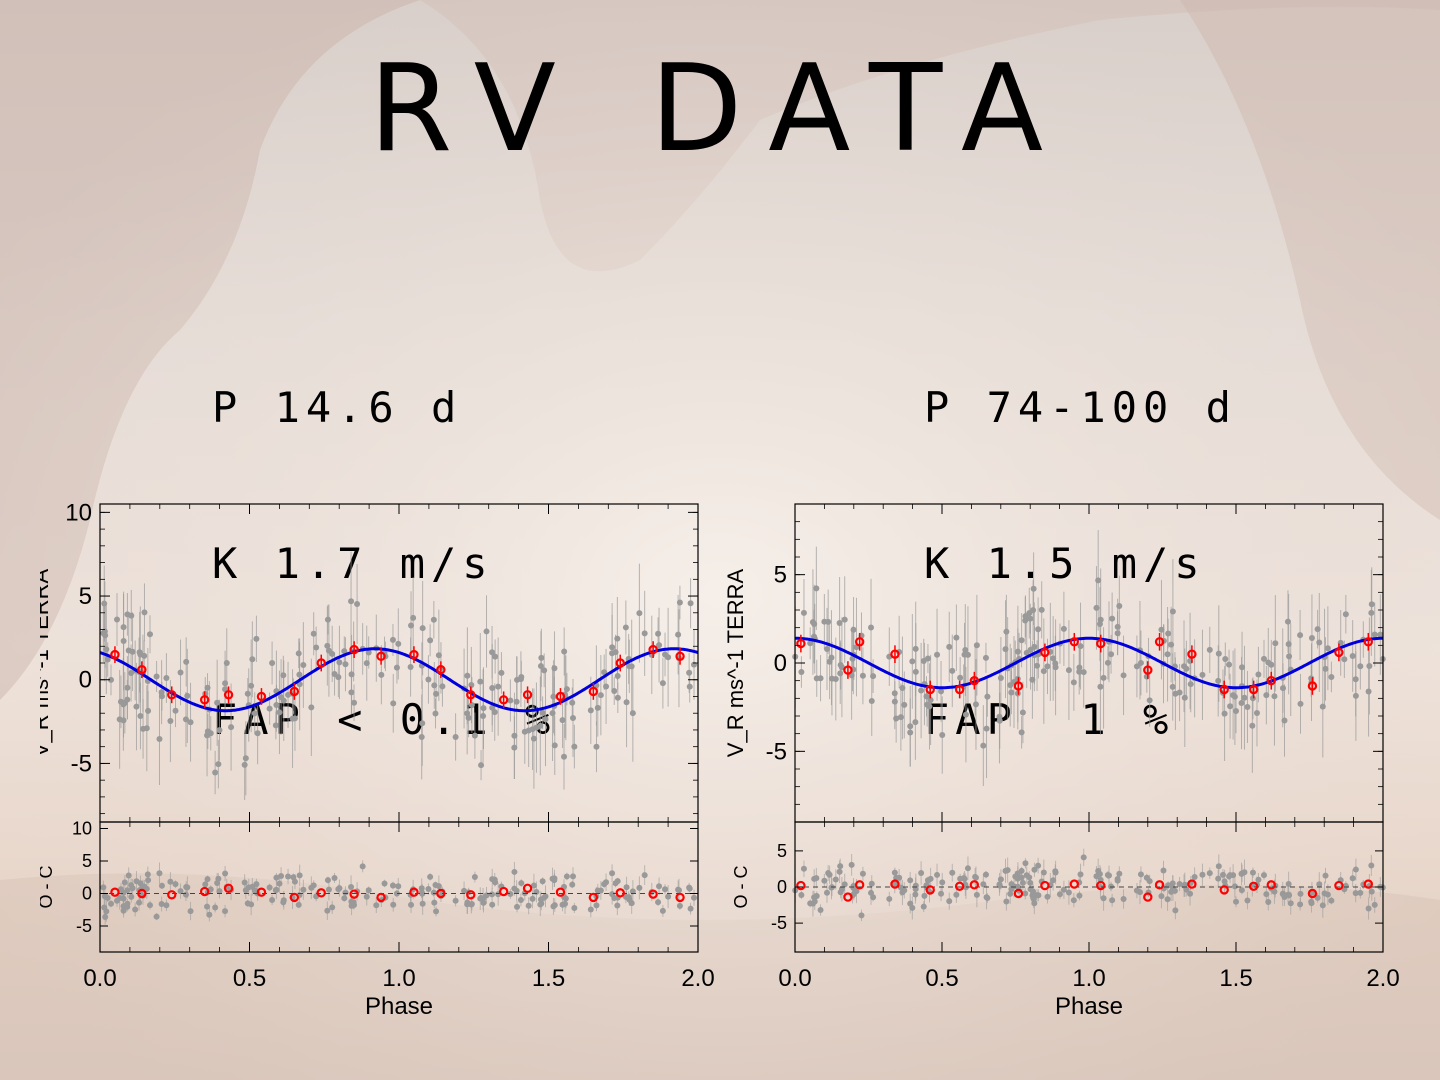 This screenshot has width=1440, height=1080. Describe the element at coordinates (780, 575) in the screenshot. I see `y-tick-label: 5` at that location.